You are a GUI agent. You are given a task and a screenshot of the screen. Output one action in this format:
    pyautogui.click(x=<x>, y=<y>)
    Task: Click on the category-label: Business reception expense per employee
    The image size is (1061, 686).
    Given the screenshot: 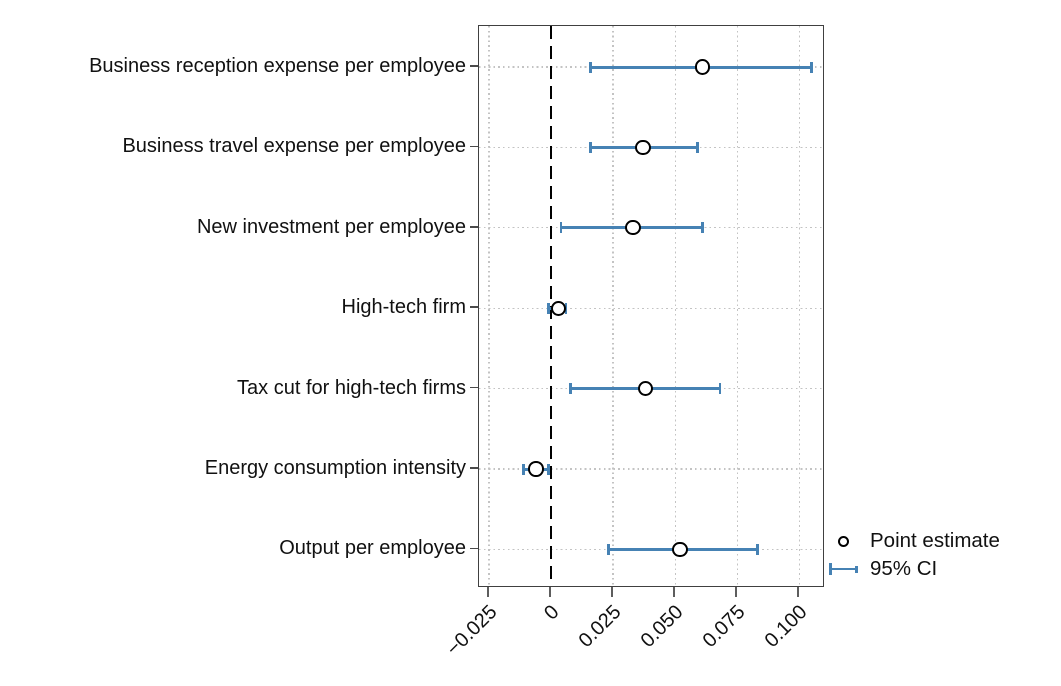 What is the action you would take?
    pyautogui.click(x=277, y=66)
    